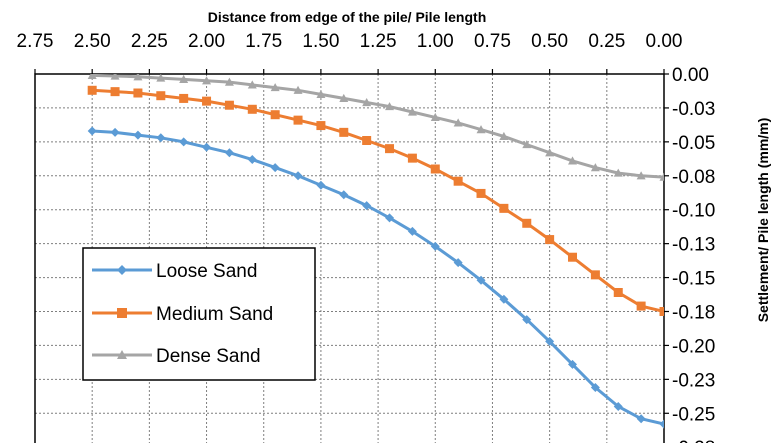 The image size is (772, 443). Describe the element at coordinates (214, 314) in the screenshot. I see `legend-medium-sand-label: Medium Sand` at that location.